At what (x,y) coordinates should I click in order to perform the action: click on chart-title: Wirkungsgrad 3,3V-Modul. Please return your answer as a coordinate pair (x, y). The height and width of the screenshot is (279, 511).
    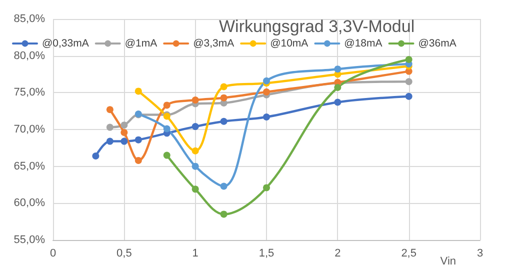
    Looking at the image, I should click on (317, 26).